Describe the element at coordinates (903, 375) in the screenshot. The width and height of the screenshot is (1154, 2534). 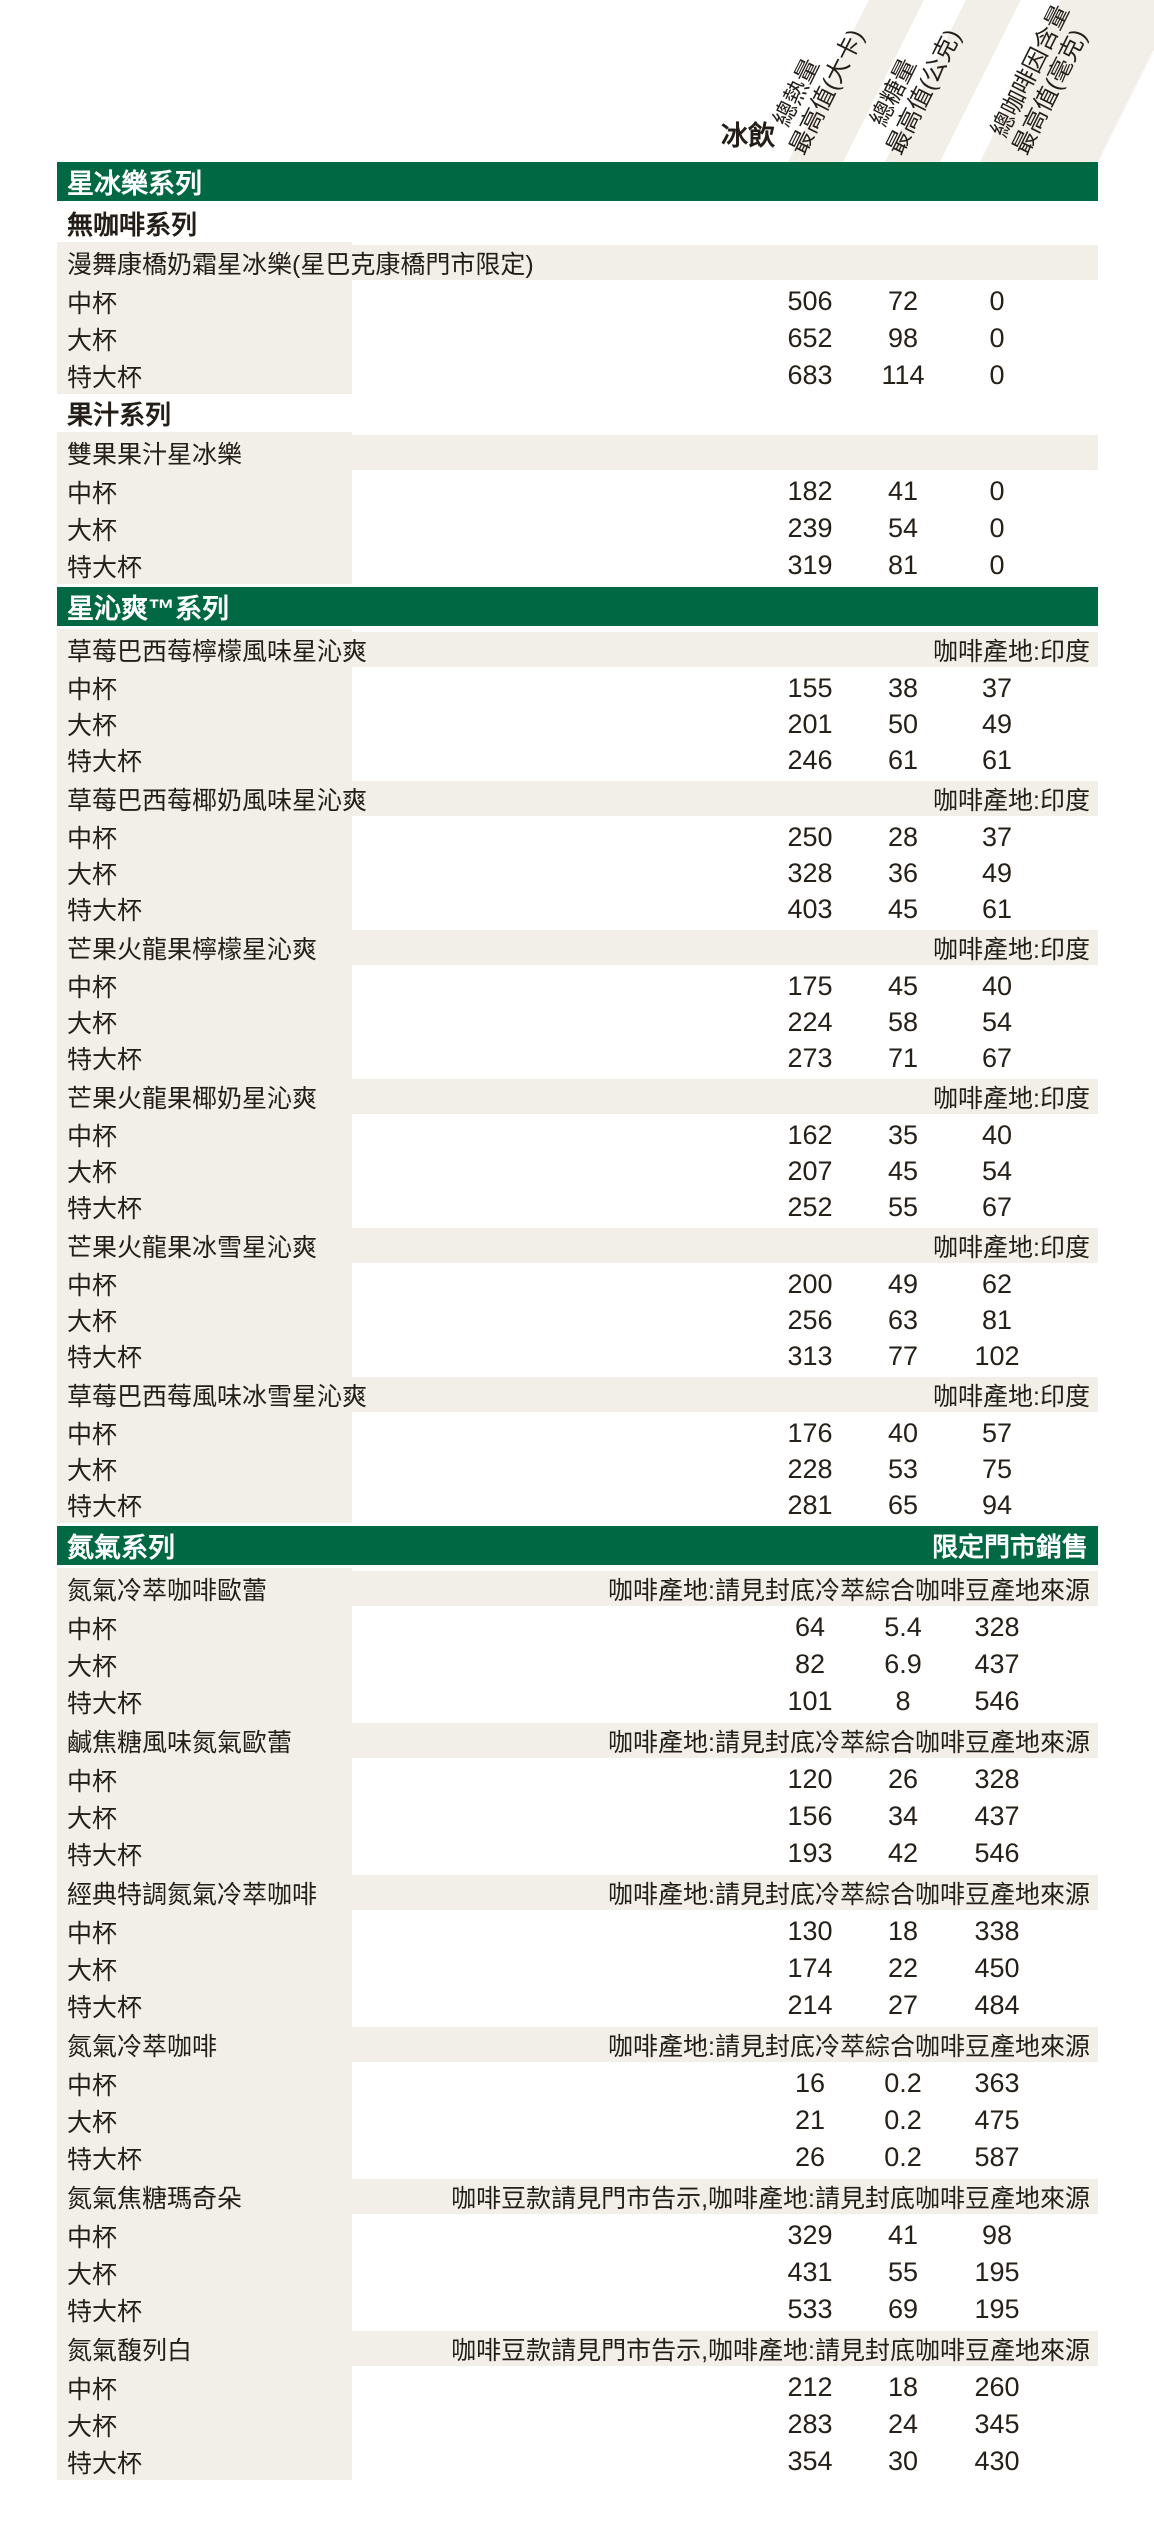
I see `value-sugar: 114` at that location.